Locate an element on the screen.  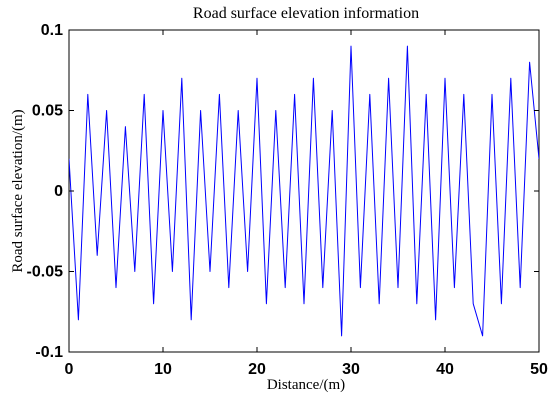
y-tick-label: 0.05 is located at coordinates (47, 111).